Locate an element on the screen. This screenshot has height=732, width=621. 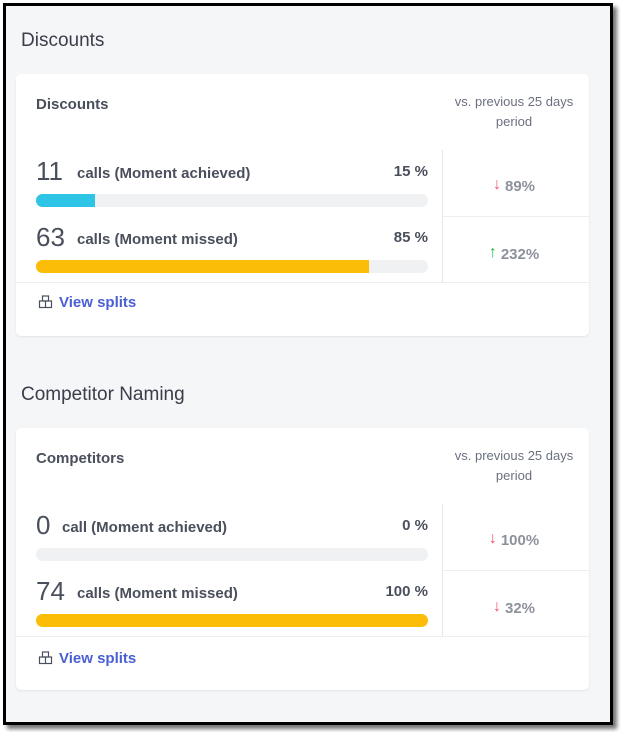
call-count: 74 is located at coordinates (50, 591).